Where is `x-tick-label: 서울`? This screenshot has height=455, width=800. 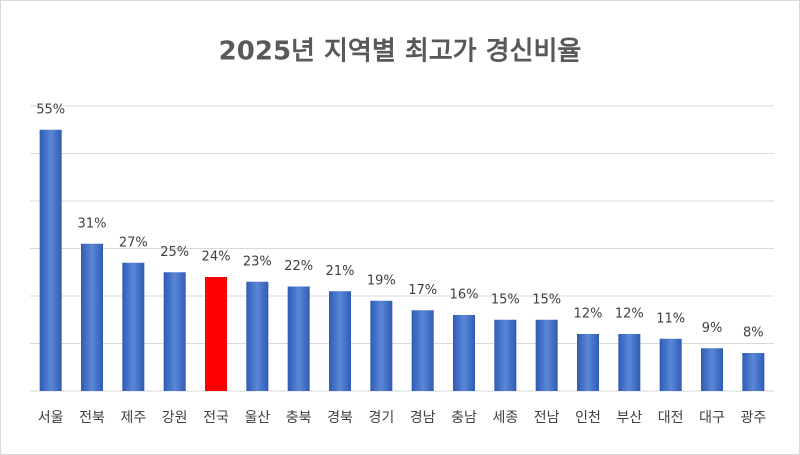
x-tick-label: 서울 is located at coordinates (51, 418).